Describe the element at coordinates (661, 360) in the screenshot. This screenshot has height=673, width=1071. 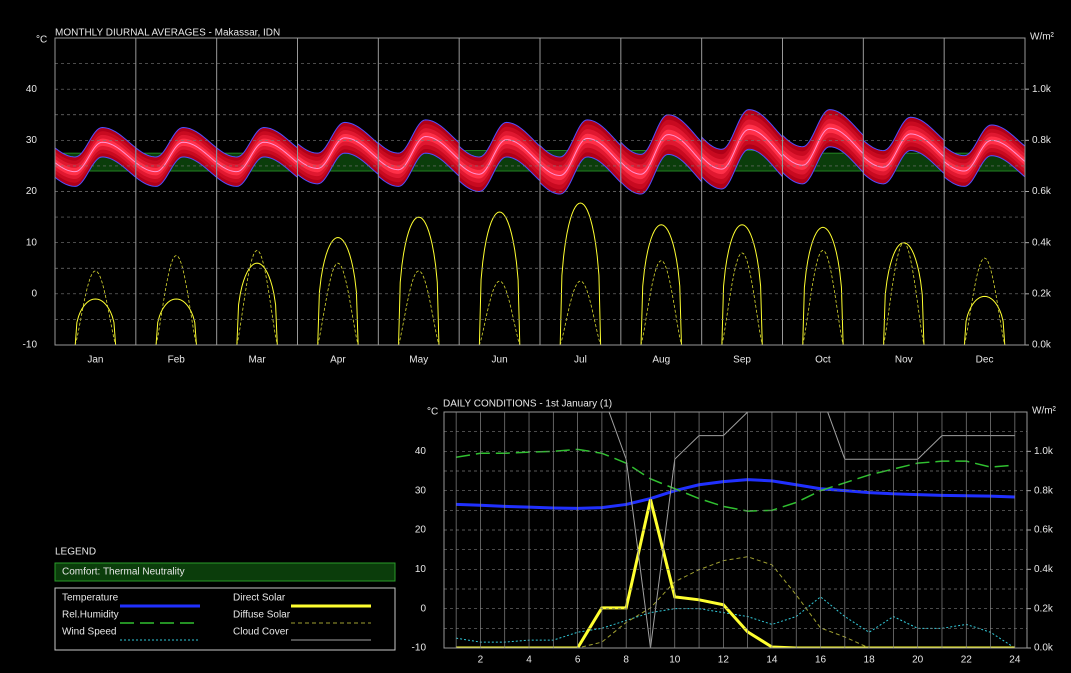
I see `x-tick-label: Aug` at that location.